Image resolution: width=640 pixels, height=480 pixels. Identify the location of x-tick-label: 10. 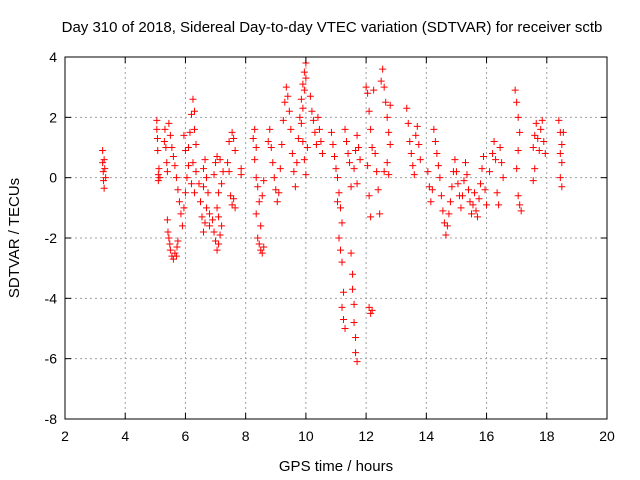
(306, 436).